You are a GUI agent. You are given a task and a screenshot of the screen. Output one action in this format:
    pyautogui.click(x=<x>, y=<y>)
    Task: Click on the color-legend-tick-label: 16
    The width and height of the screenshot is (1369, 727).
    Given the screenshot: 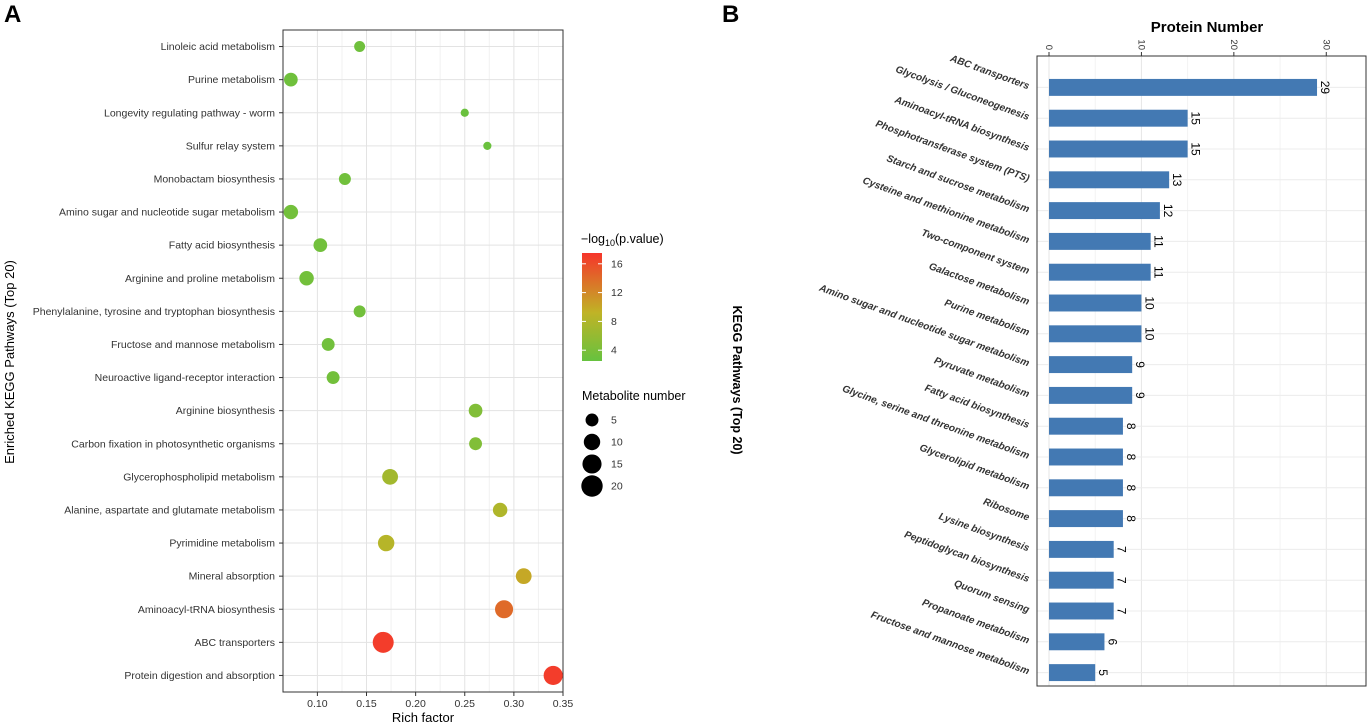 What is the action you would take?
    pyautogui.click(x=617, y=264)
    